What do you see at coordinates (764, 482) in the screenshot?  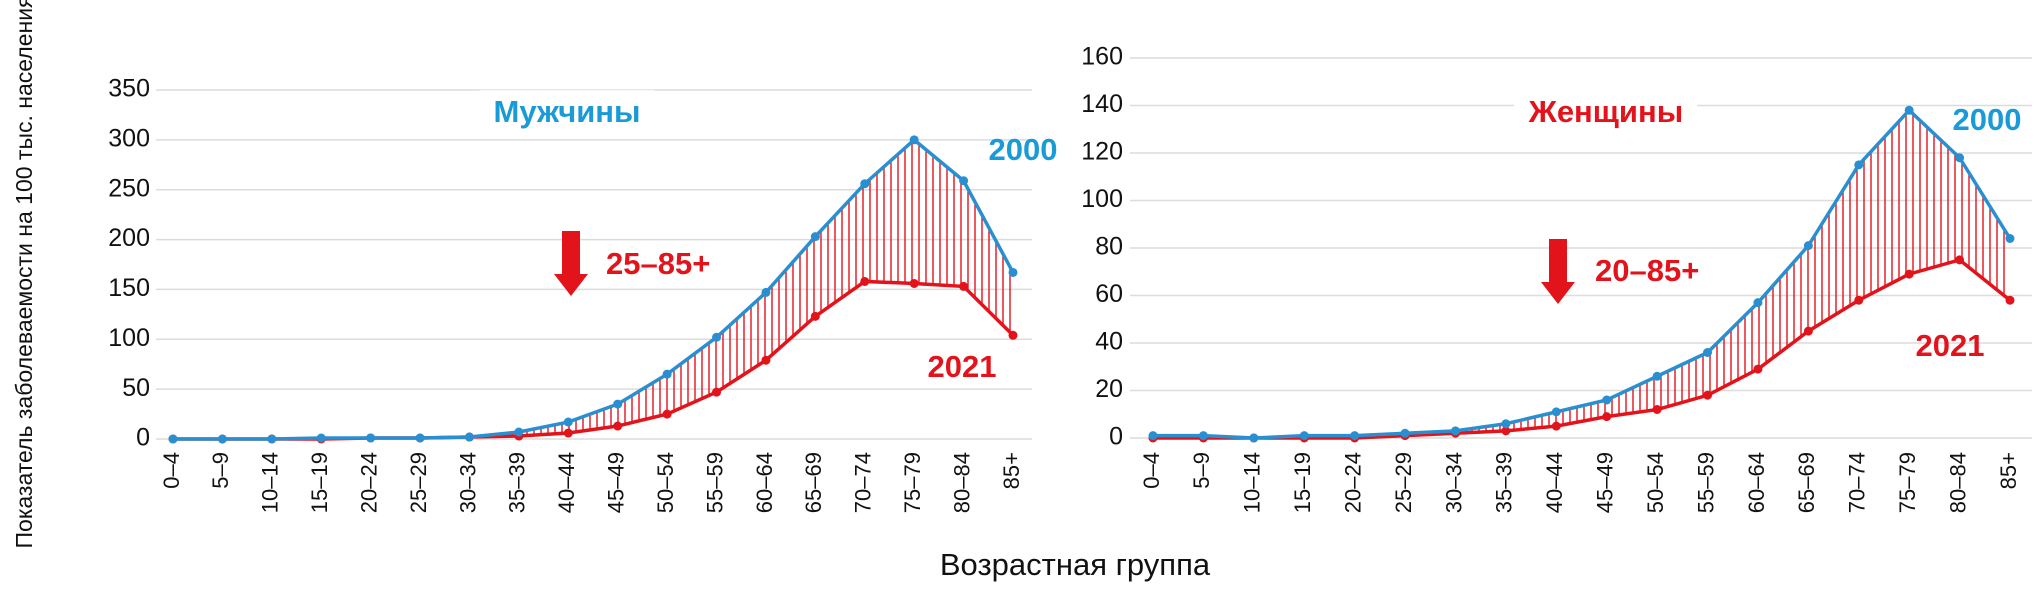 I see `x-tick-label: 60–64` at bounding box center [764, 482].